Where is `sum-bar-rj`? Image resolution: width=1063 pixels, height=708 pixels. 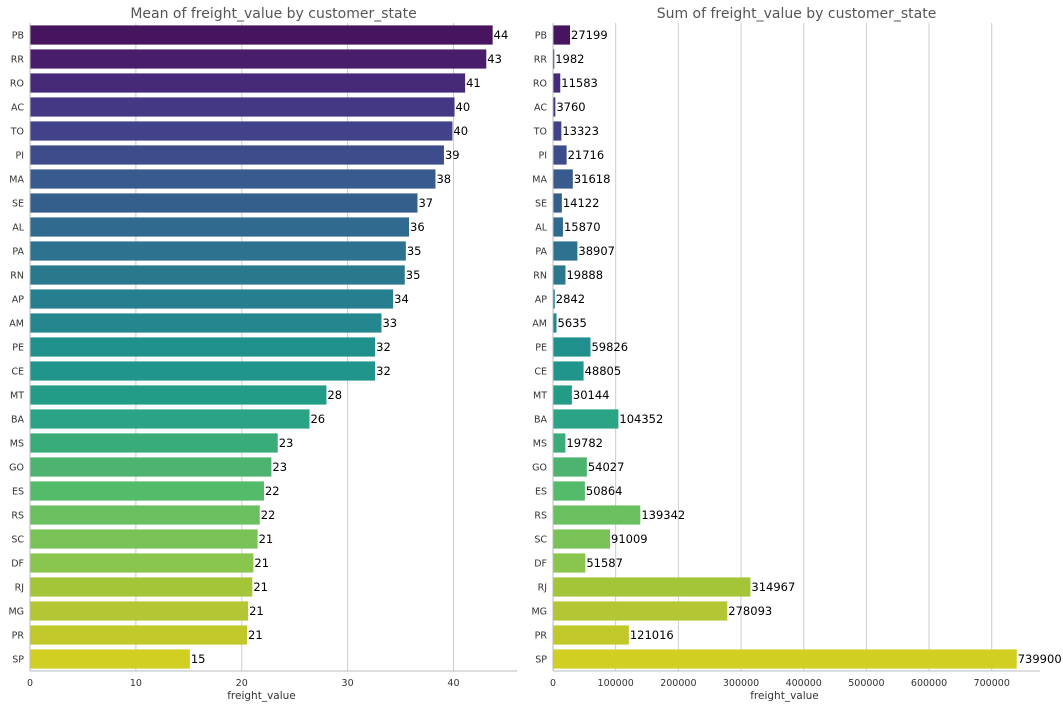 sum-bar-rj is located at coordinates (652, 587).